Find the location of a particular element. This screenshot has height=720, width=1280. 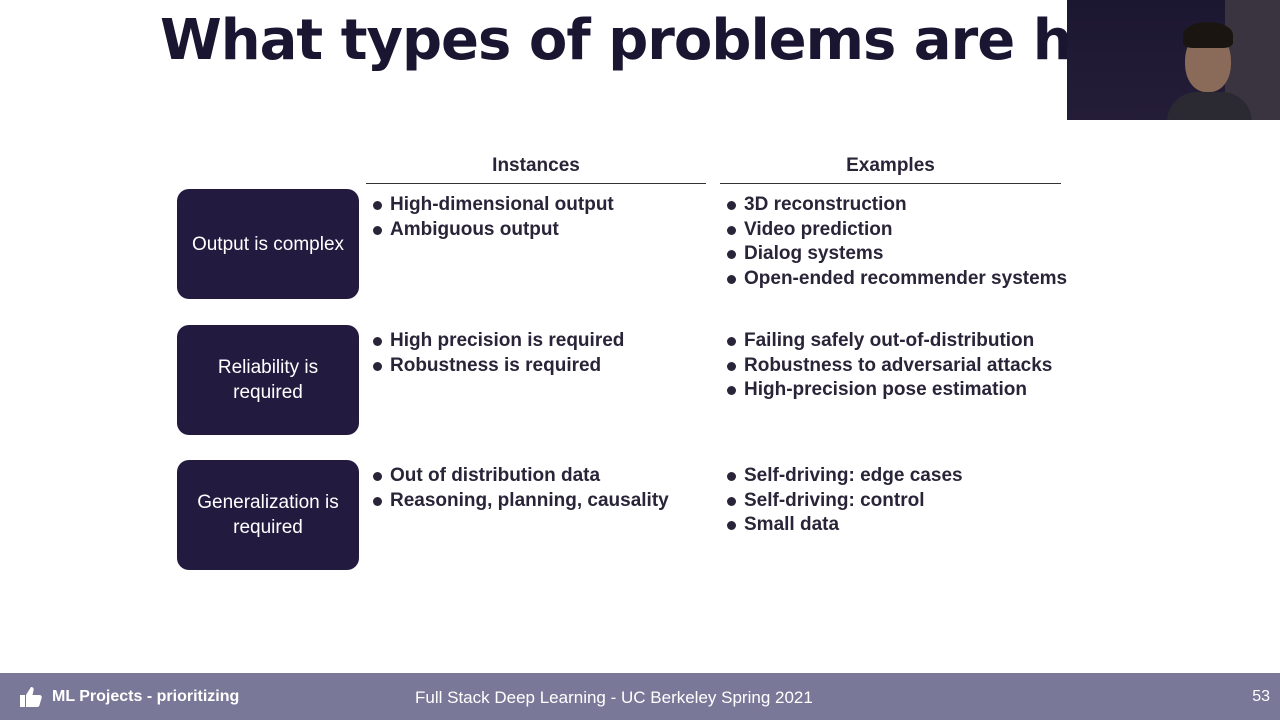

list-item: Reasoning, planning, causality is located at coordinates (518, 501).